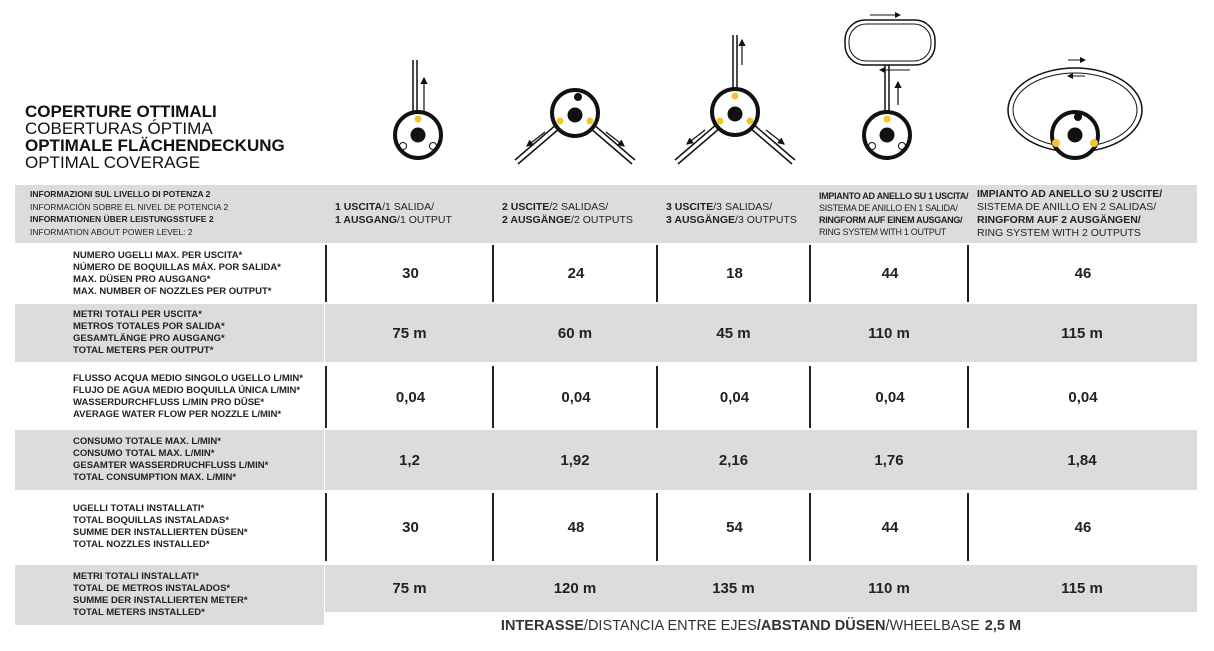 This screenshot has height=651, width=1214. Describe the element at coordinates (1091, 220) in the screenshot. I see `column-header-line: RINGFORM AUF 2 AUSGÄNGEN/` at that location.